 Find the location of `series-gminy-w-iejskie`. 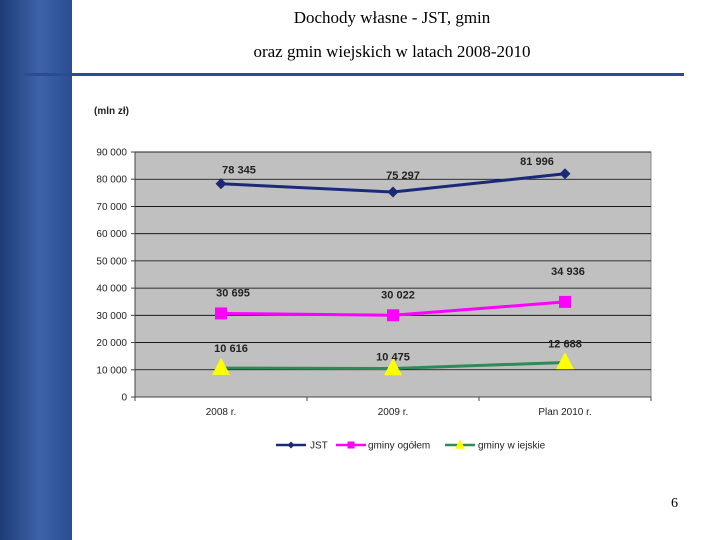

series-gminy-w-iejskie is located at coordinates (393, 364).